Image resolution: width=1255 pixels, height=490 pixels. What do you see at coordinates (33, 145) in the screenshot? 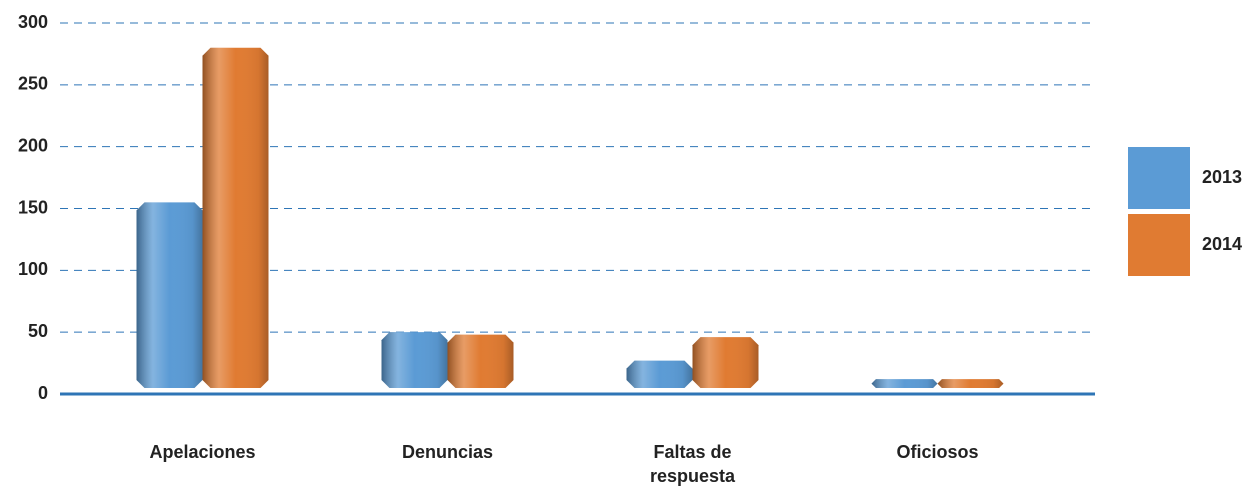
I see `y-tick-label: 200` at bounding box center [33, 145].